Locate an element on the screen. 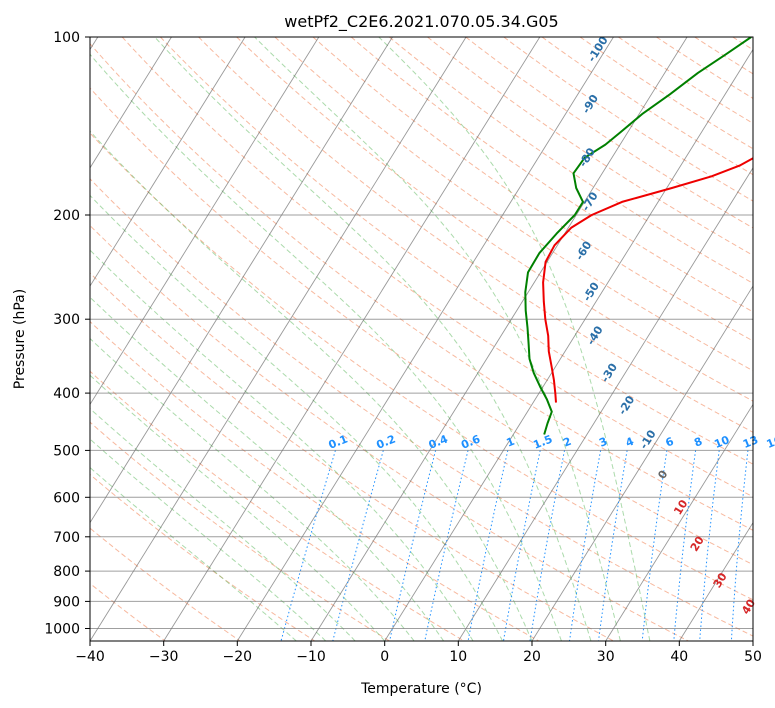 The width and height of the screenshot is (775, 708). x-tick-label: −40 is located at coordinates (90, 657).